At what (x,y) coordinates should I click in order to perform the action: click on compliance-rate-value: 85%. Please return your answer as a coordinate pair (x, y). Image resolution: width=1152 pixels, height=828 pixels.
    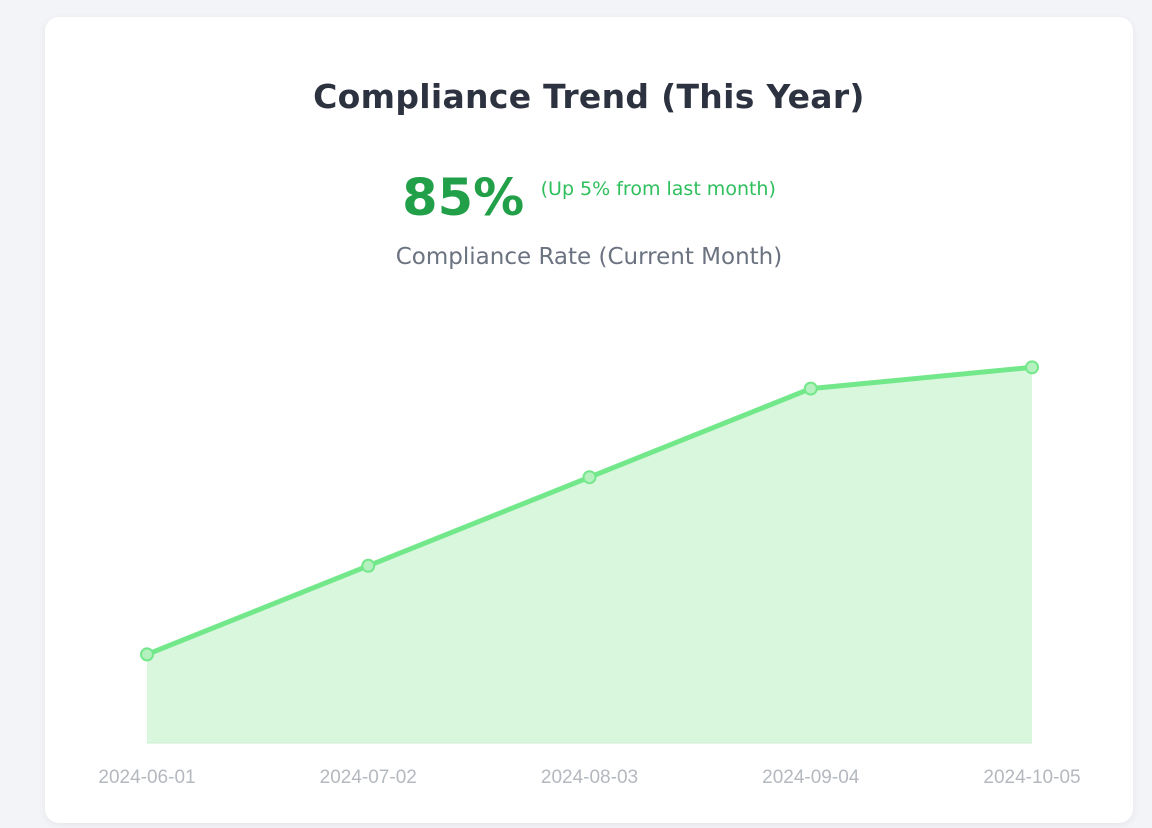
    Looking at the image, I should click on (463, 198).